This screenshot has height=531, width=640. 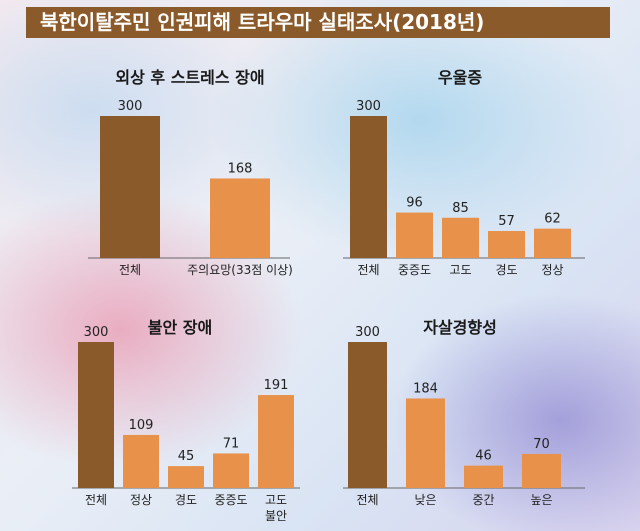 I want to click on category-label: 중간, so click(x=483, y=500).